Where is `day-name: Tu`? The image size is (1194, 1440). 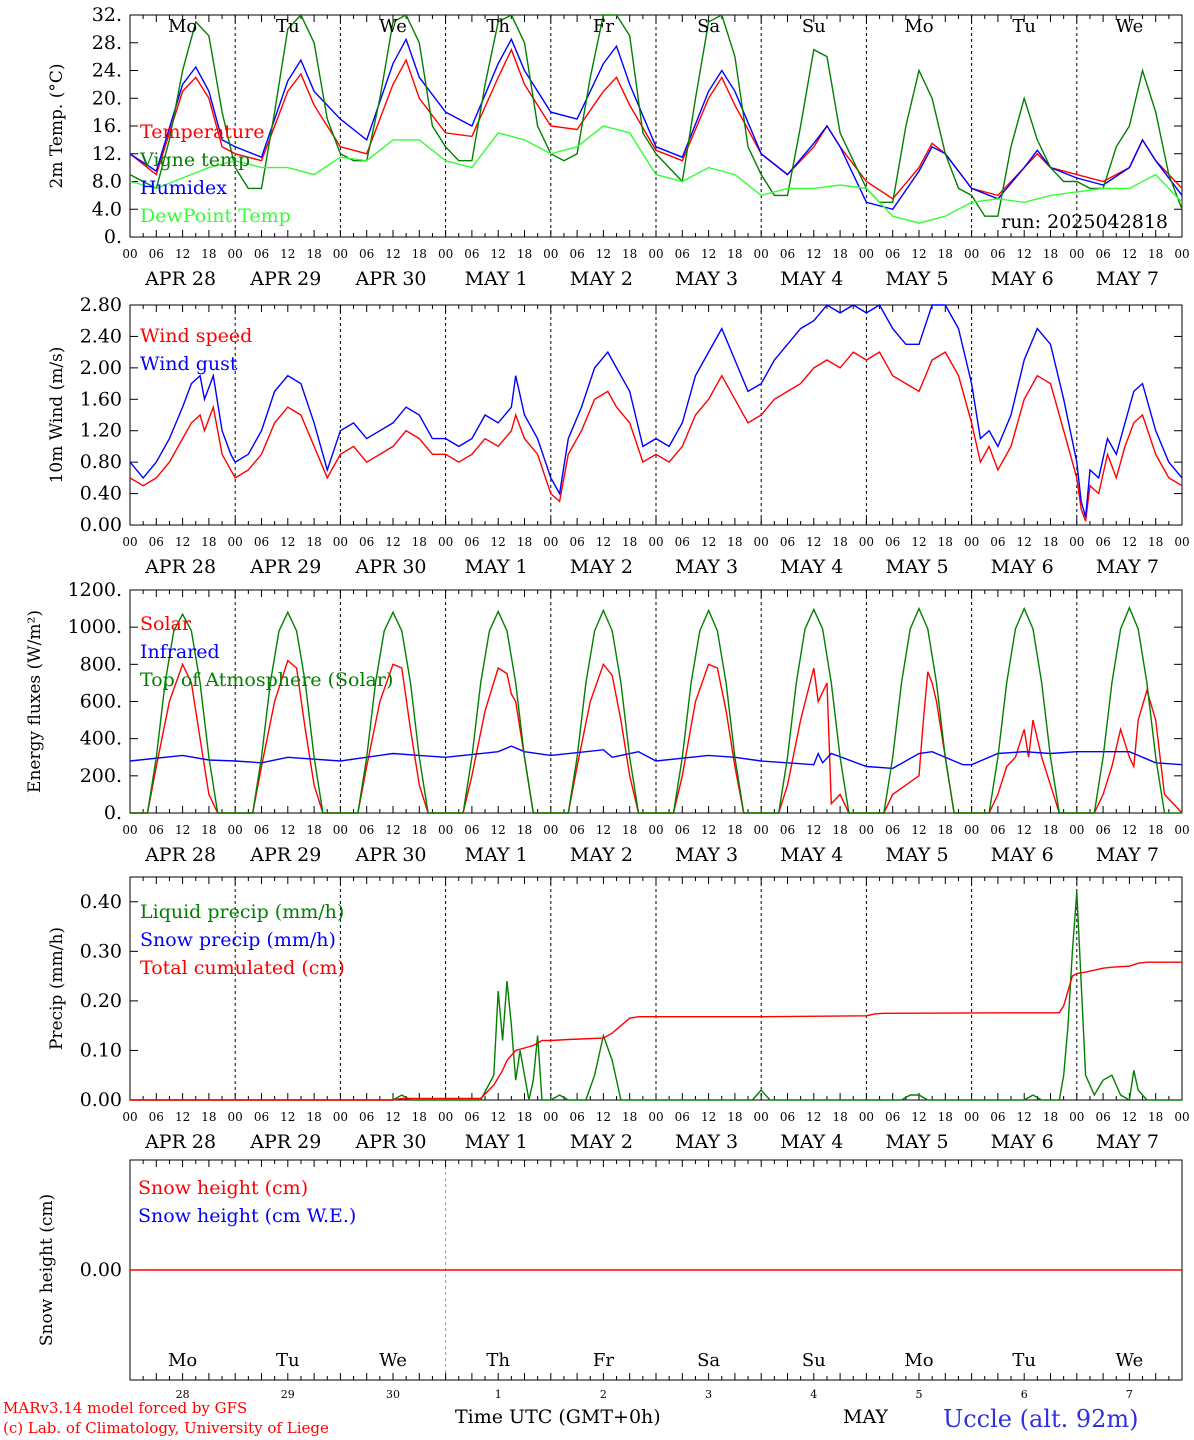
day-name: Tu is located at coordinates (1024, 26).